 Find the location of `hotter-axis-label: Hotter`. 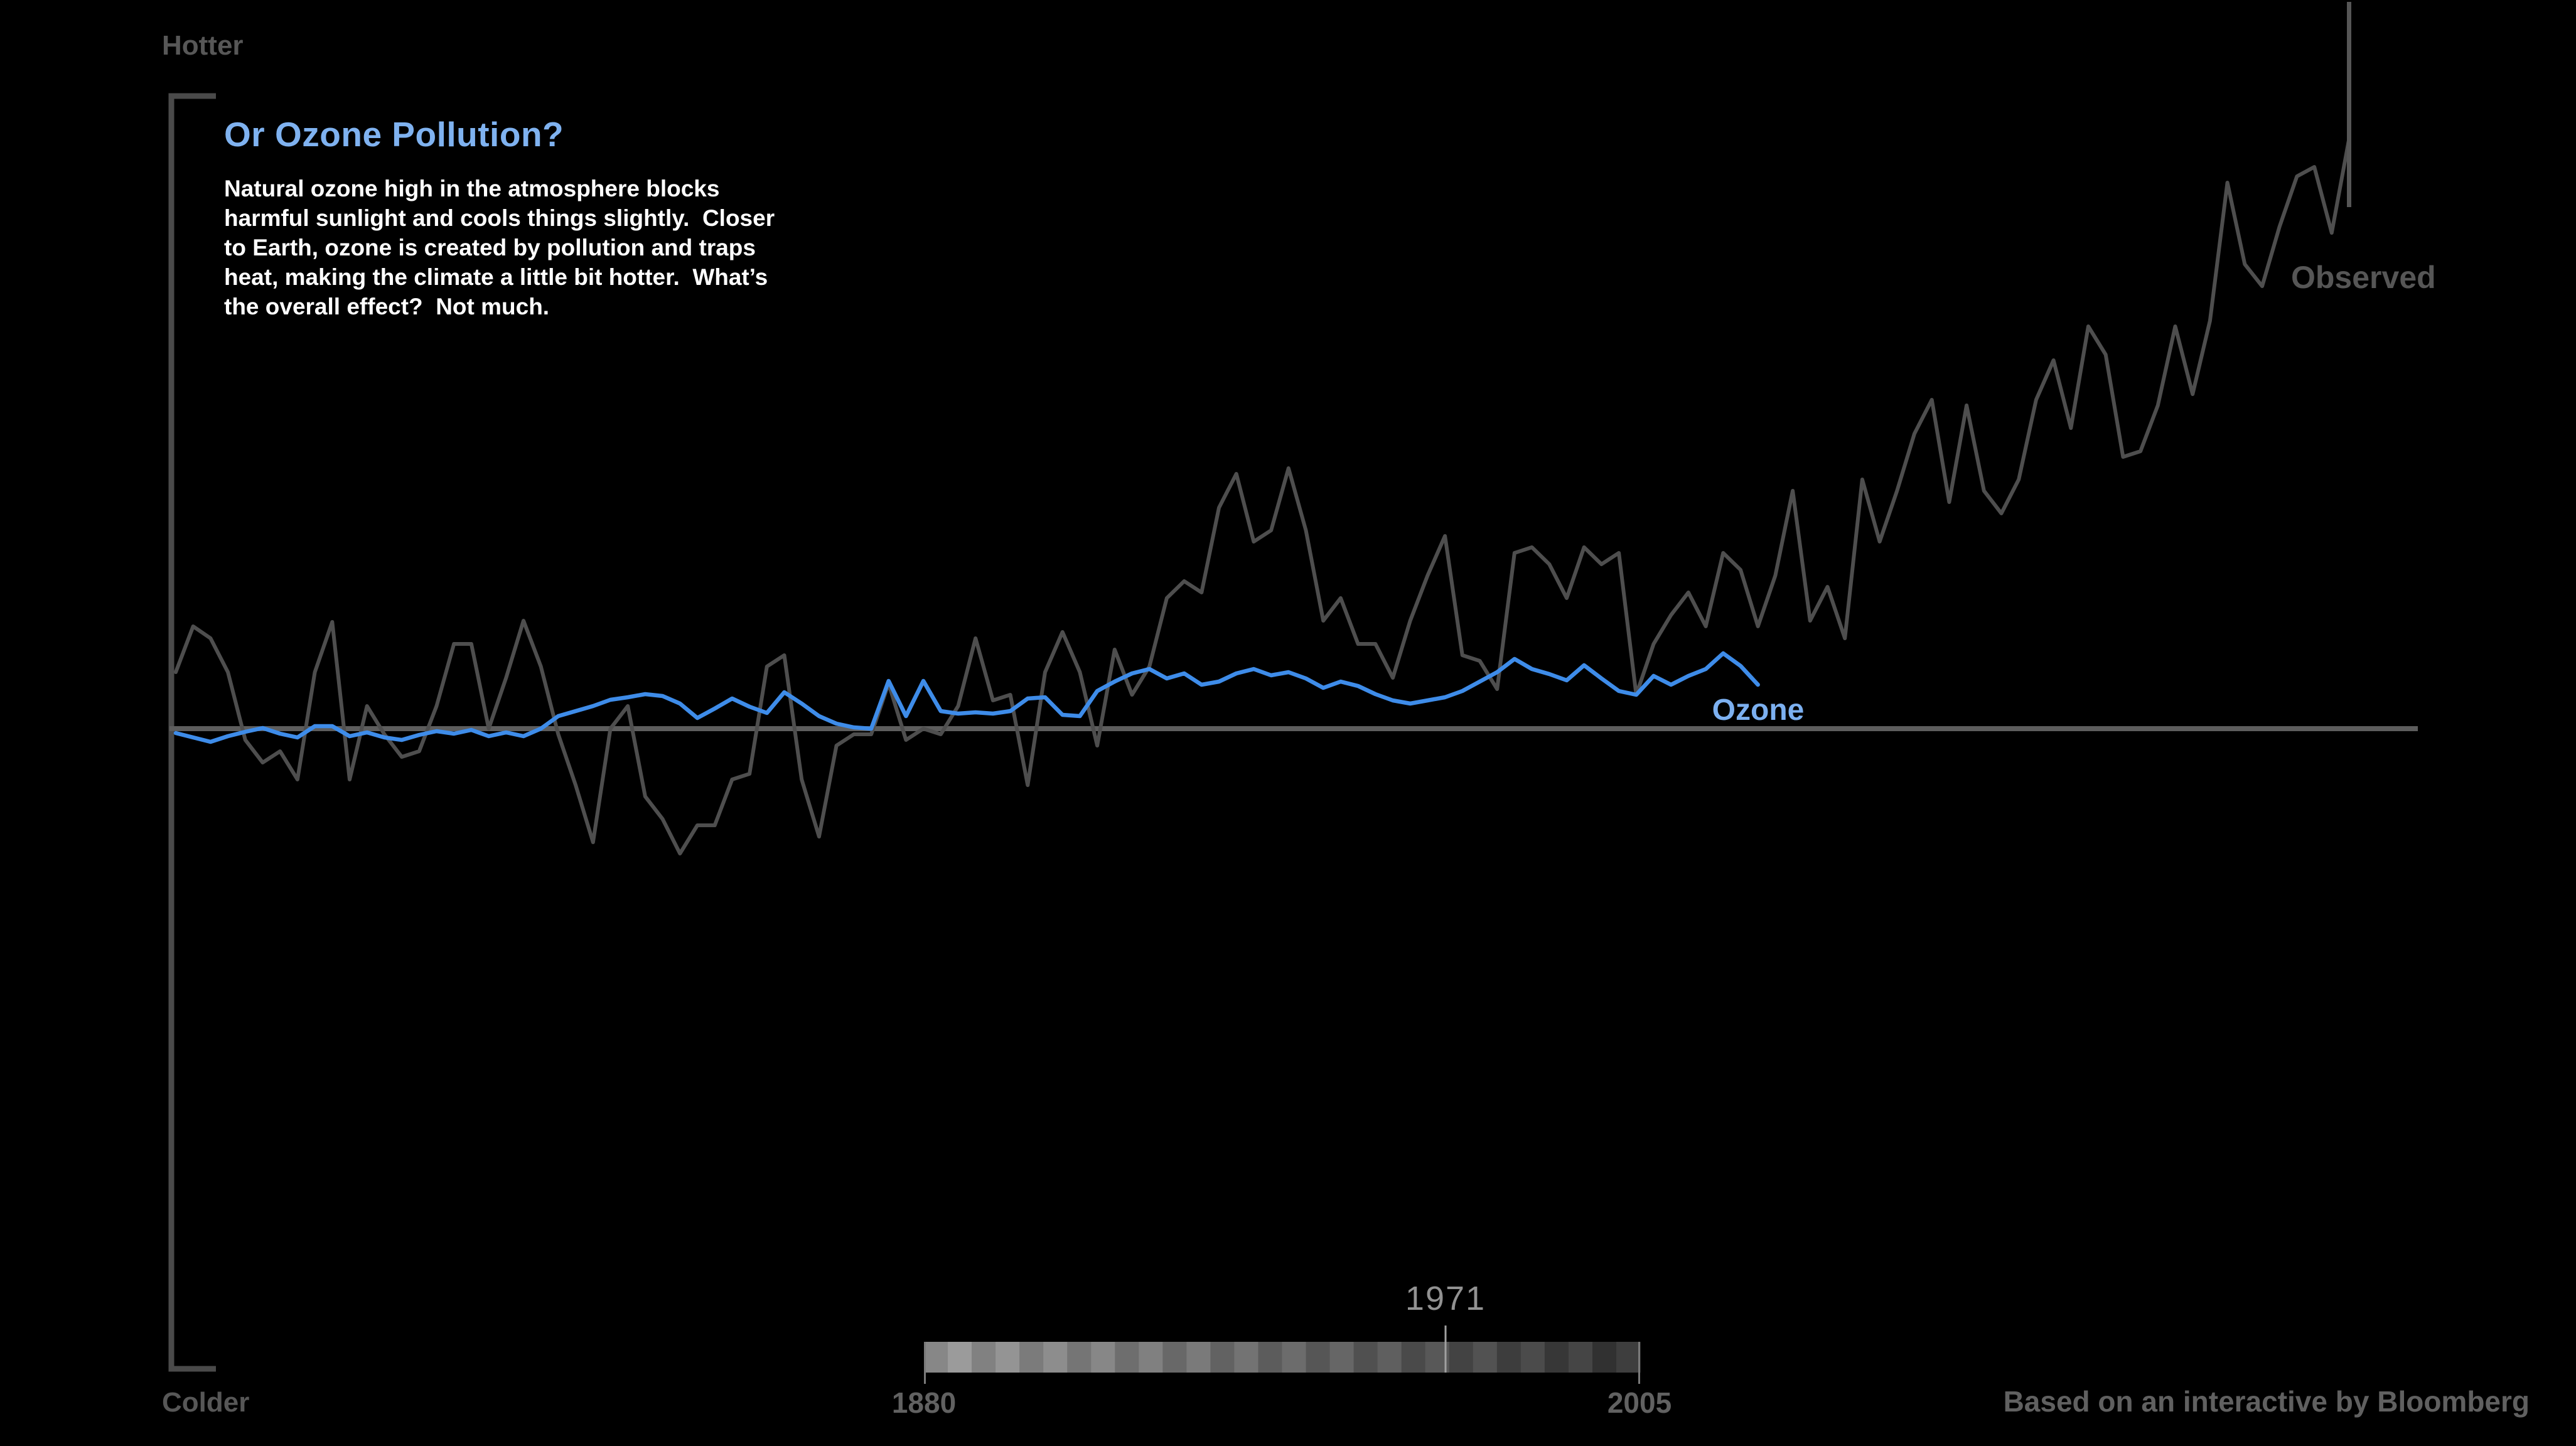

hotter-axis-label: Hotter is located at coordinates (203, 45).